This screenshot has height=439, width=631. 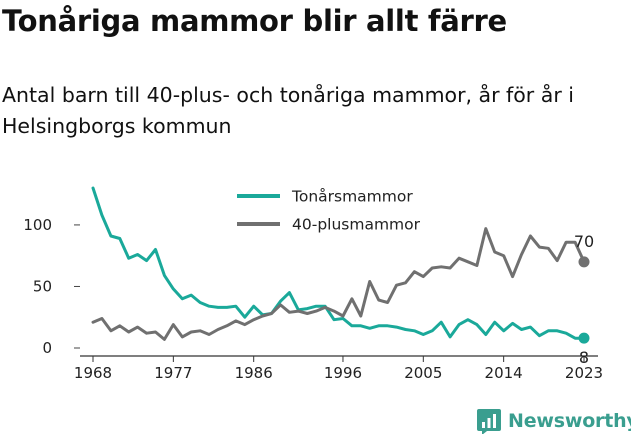 I want to click on y-tick-label-0: 0, so click(x=47, y=348).